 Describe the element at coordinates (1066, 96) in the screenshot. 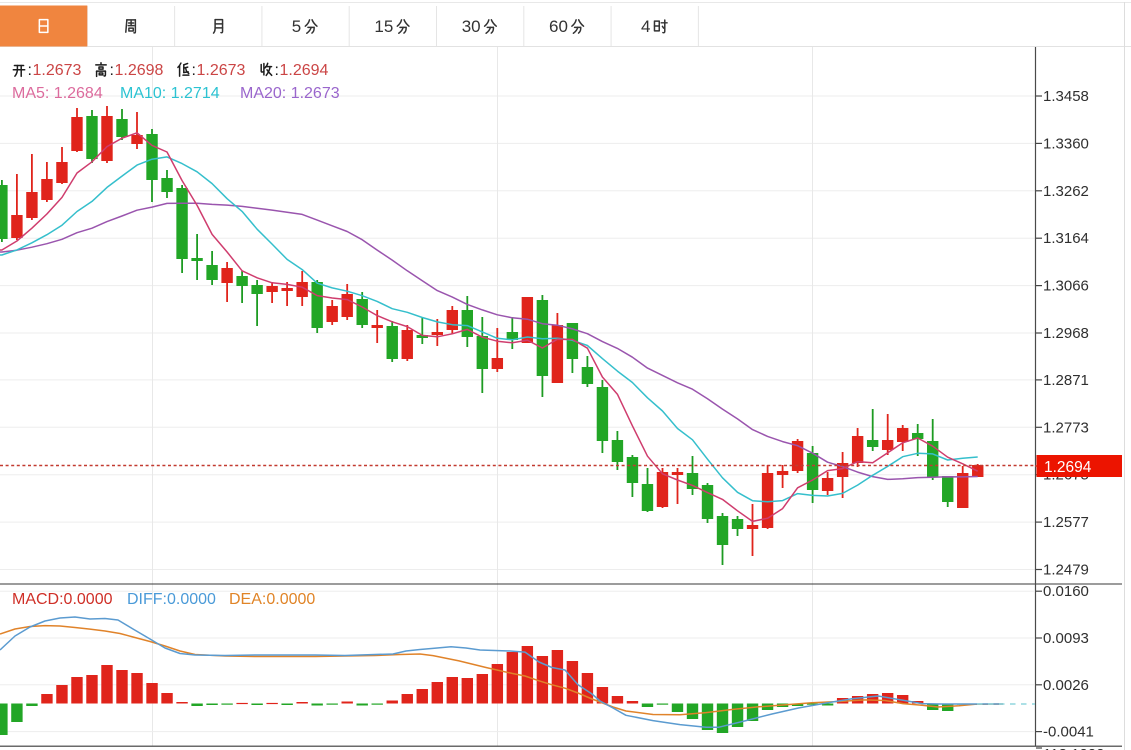

I see `svg-text: 1.3458` at that location.